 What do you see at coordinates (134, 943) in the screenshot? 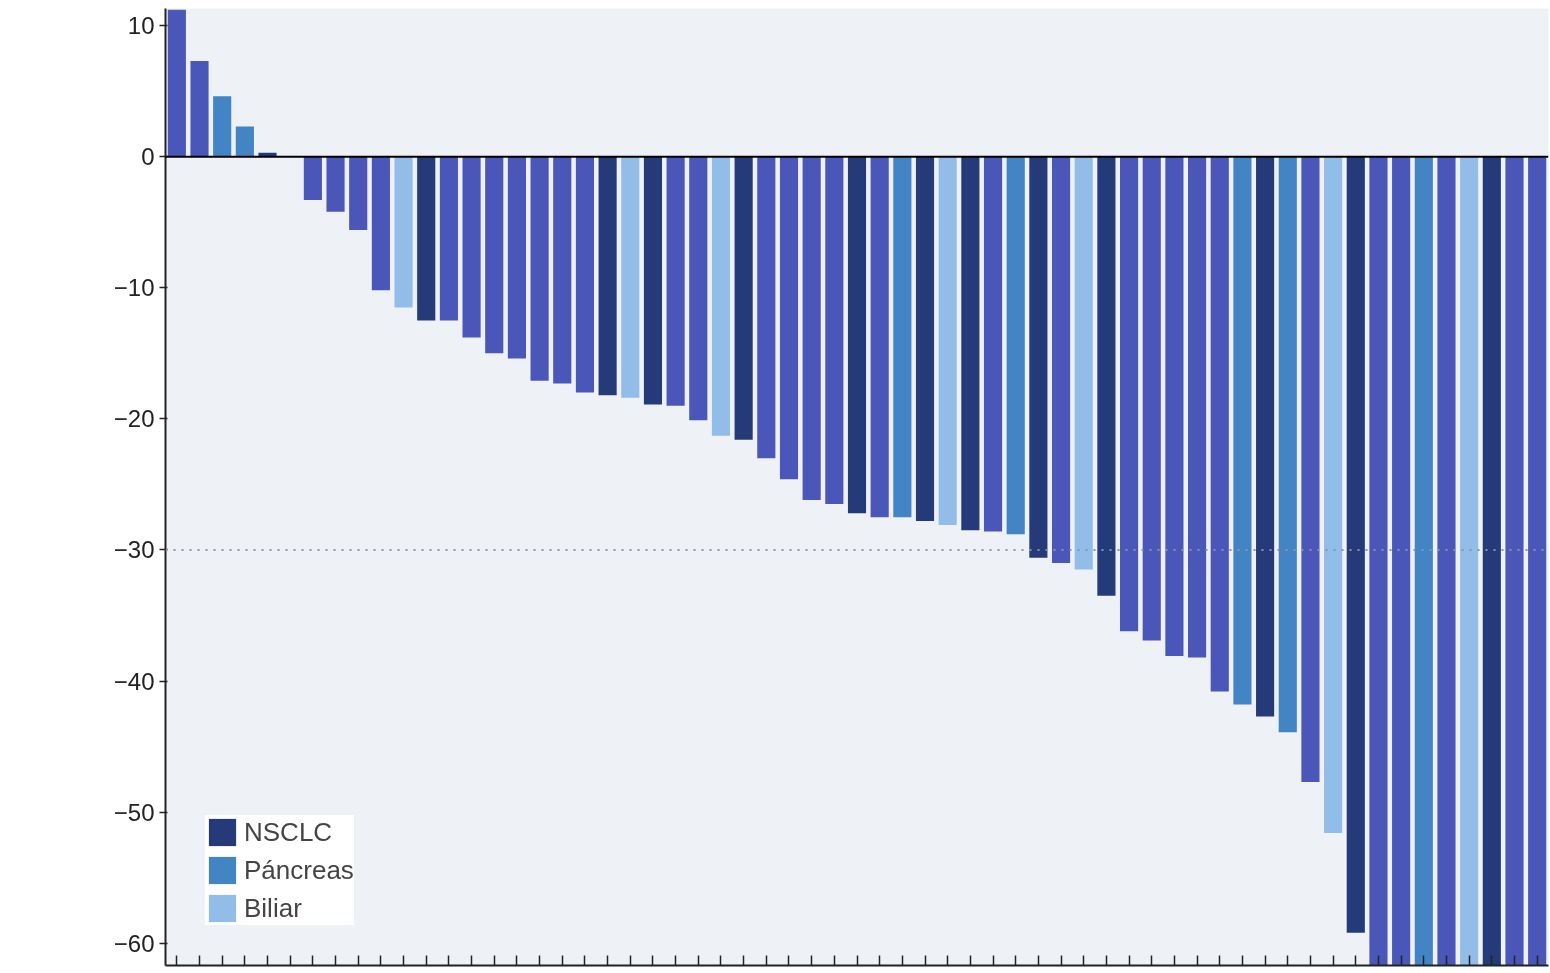
I see `y-tick-label: −60` at bounding box center [134, 943].